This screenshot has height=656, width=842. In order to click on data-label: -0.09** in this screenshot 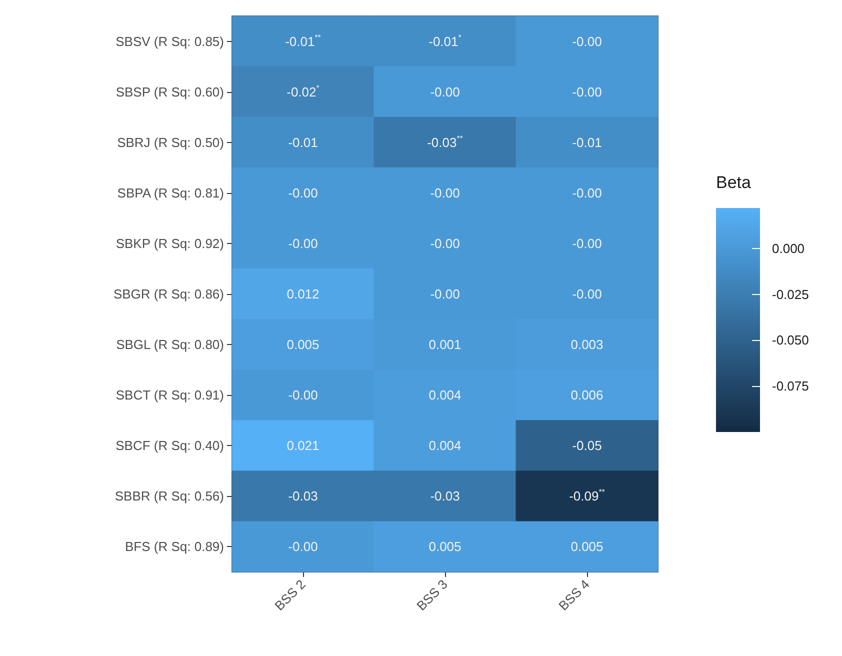, I will do `click(587, 496)`.